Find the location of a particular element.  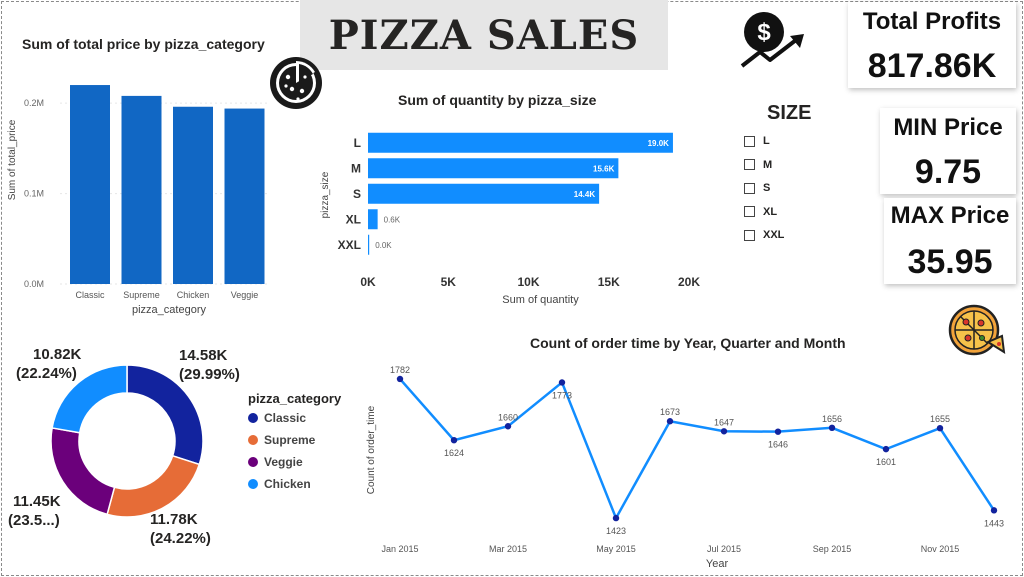

bar-classic is located at coordinates (90, 184).